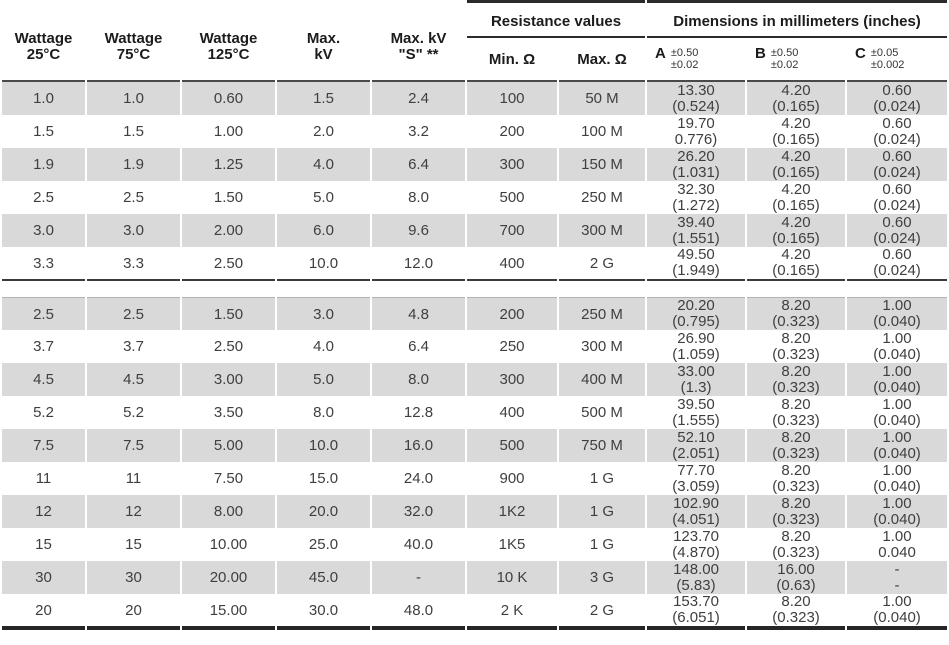 The image size is (949, 645). What do you see at coordinates (228, 38) in the screenshot?
I see `wattage-125-line1: Wattage` at bounding box center [228, 38].